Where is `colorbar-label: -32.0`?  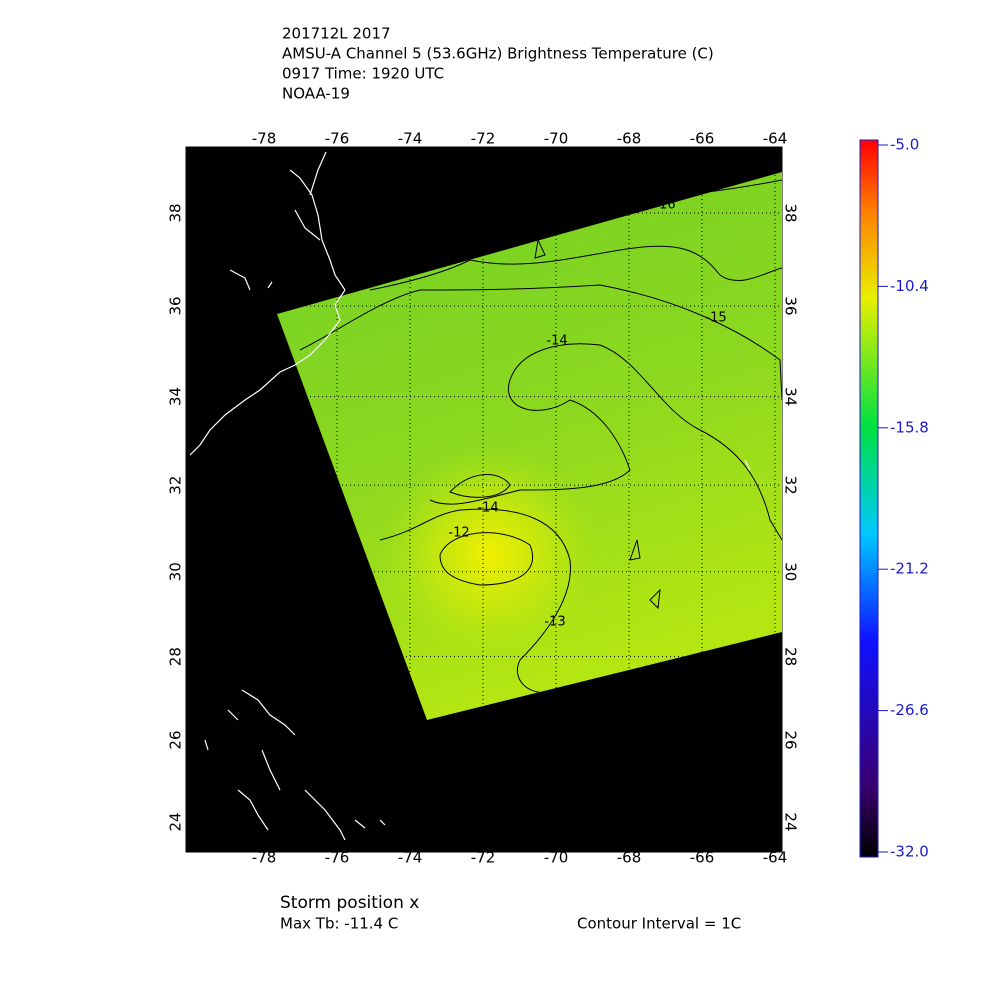 colorbar-label: -32.0 is located at coordinates (909, 852).